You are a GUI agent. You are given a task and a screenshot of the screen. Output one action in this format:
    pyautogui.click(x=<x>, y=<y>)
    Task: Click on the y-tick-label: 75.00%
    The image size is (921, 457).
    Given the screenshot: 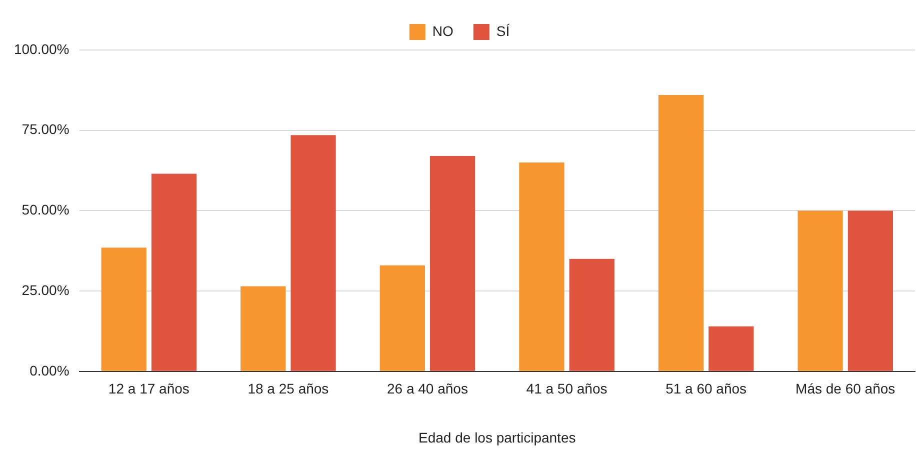 What is the action you would take?
    pyautogui.click(x=46, y=129)
    